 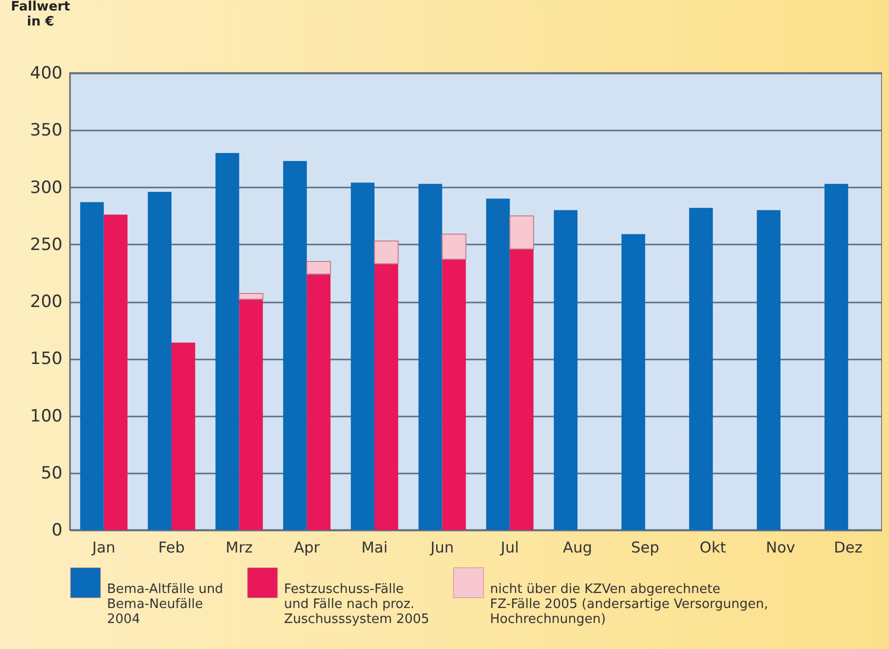 I want to click on x-tick-label: Mrz, so click(x=239, y=547).